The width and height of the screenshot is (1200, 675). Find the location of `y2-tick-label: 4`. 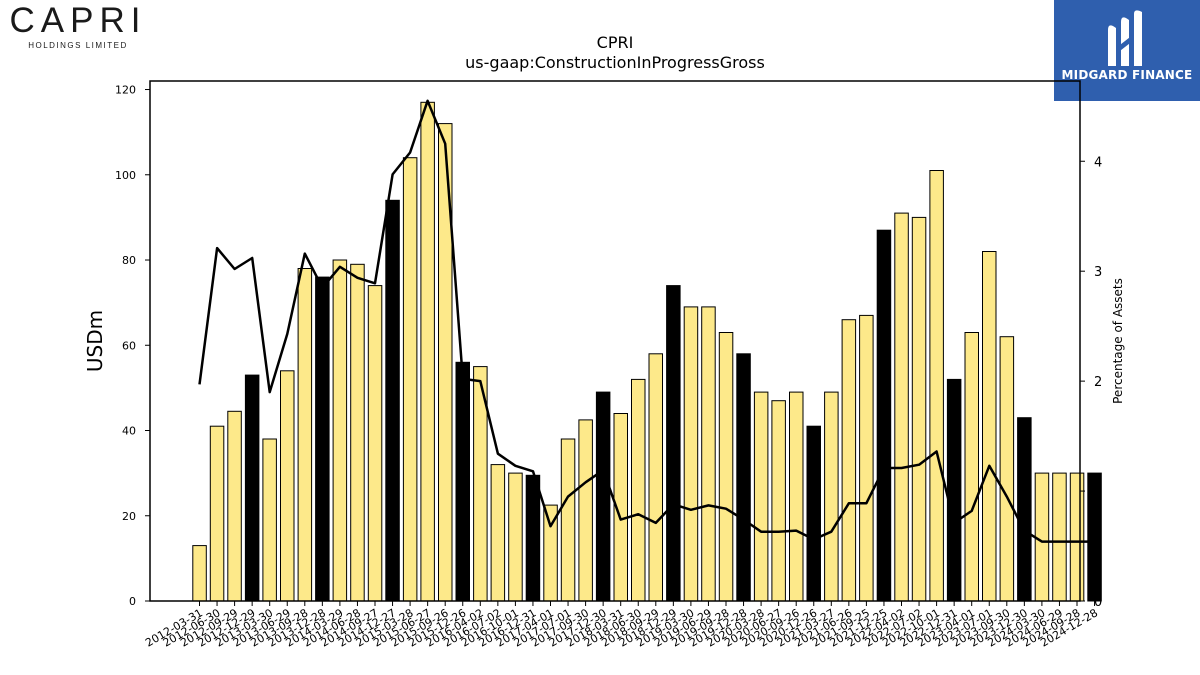

y2-tick-label: 4 is located at coordinates (1098, 162).